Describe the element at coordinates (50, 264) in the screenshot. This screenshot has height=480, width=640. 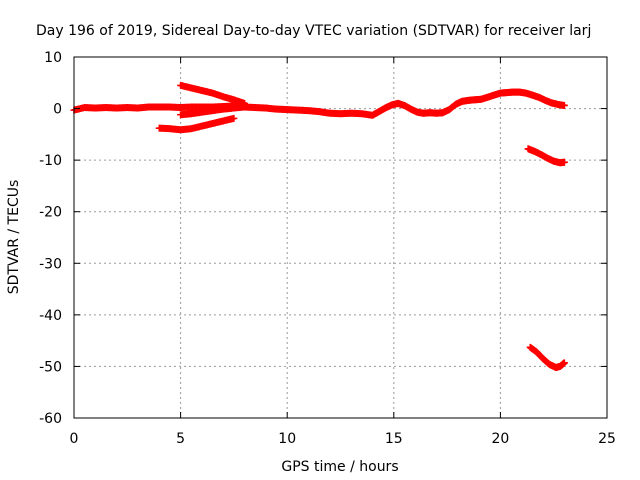
I see `y-tick-label: -30` at that location.